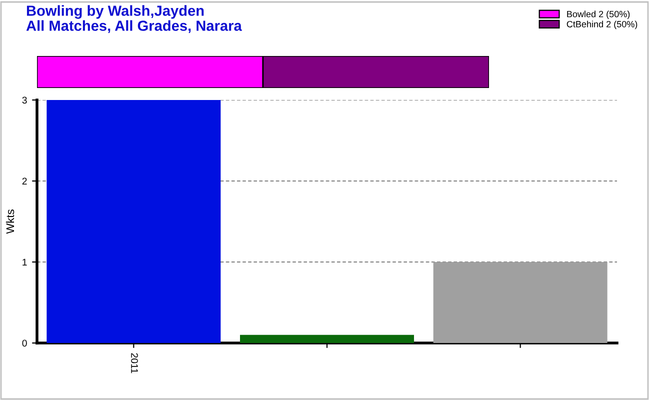 This screenshot has height=400, width=650. I want to click on y-tick-label: 1, so click(24, 262).